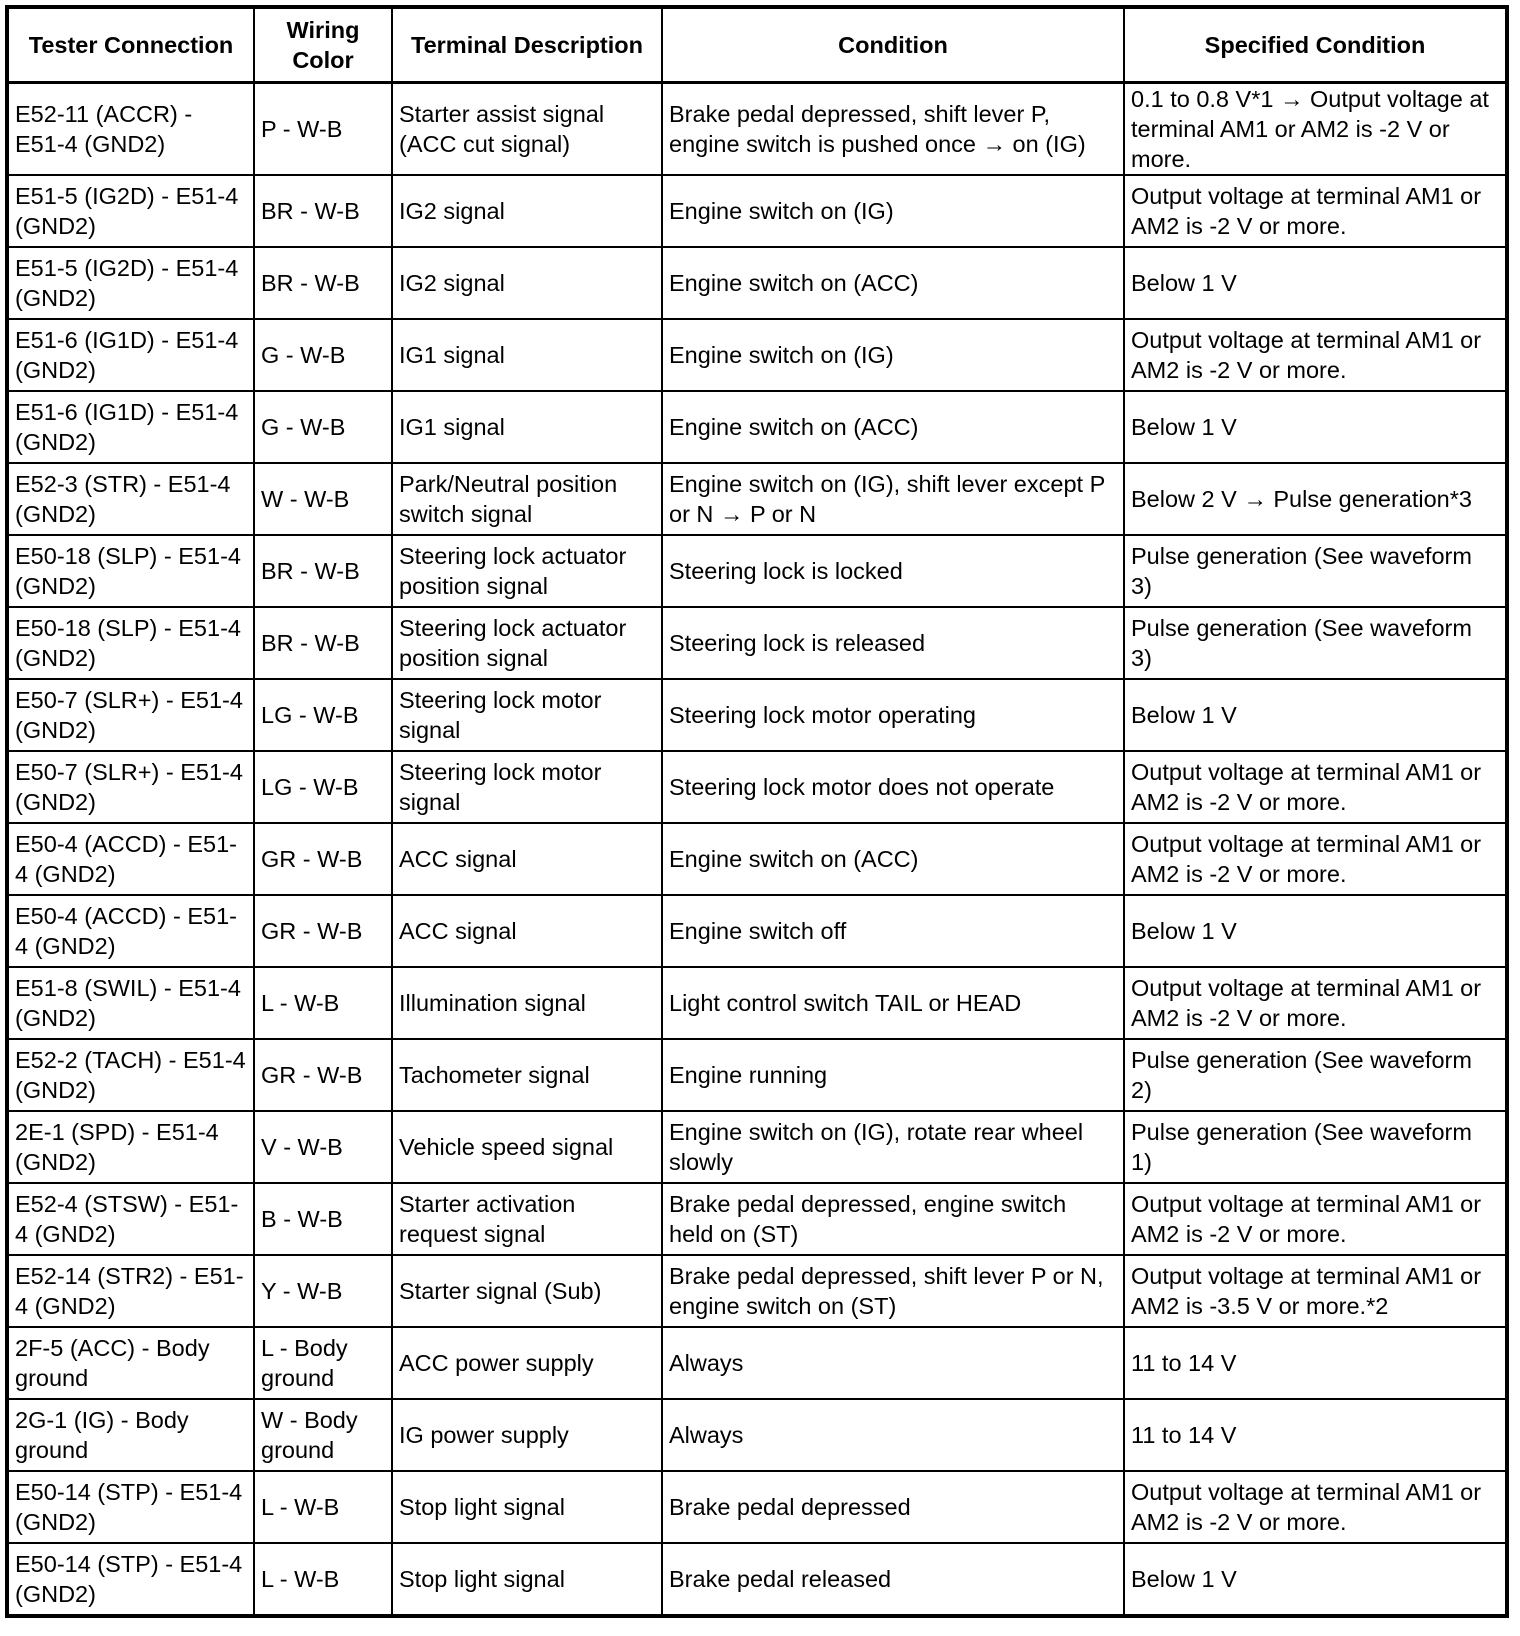 This screenshot has width=1520, height=1636. Describe the element at coordinates (323, 859) in the screenshot. I see `cell-wiring-color: GR - W-B` at that location.